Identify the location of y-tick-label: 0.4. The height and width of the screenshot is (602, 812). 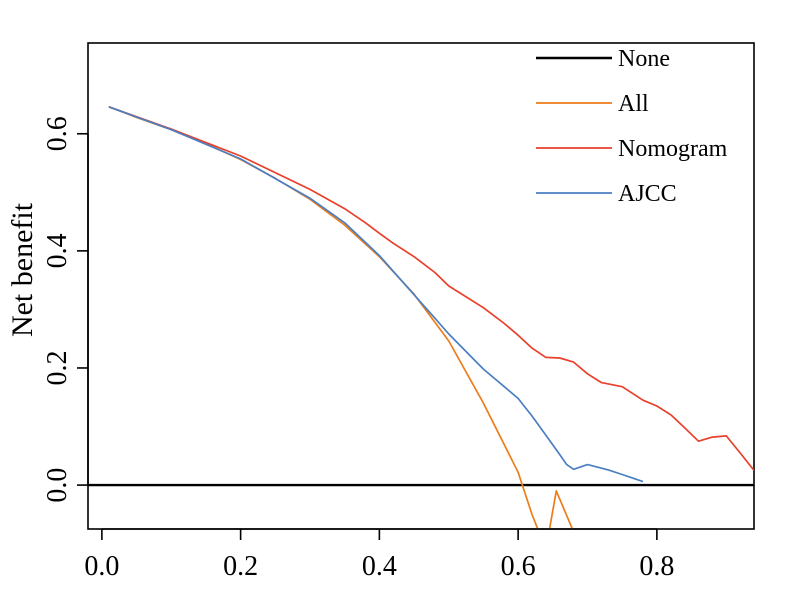
(57, 250).